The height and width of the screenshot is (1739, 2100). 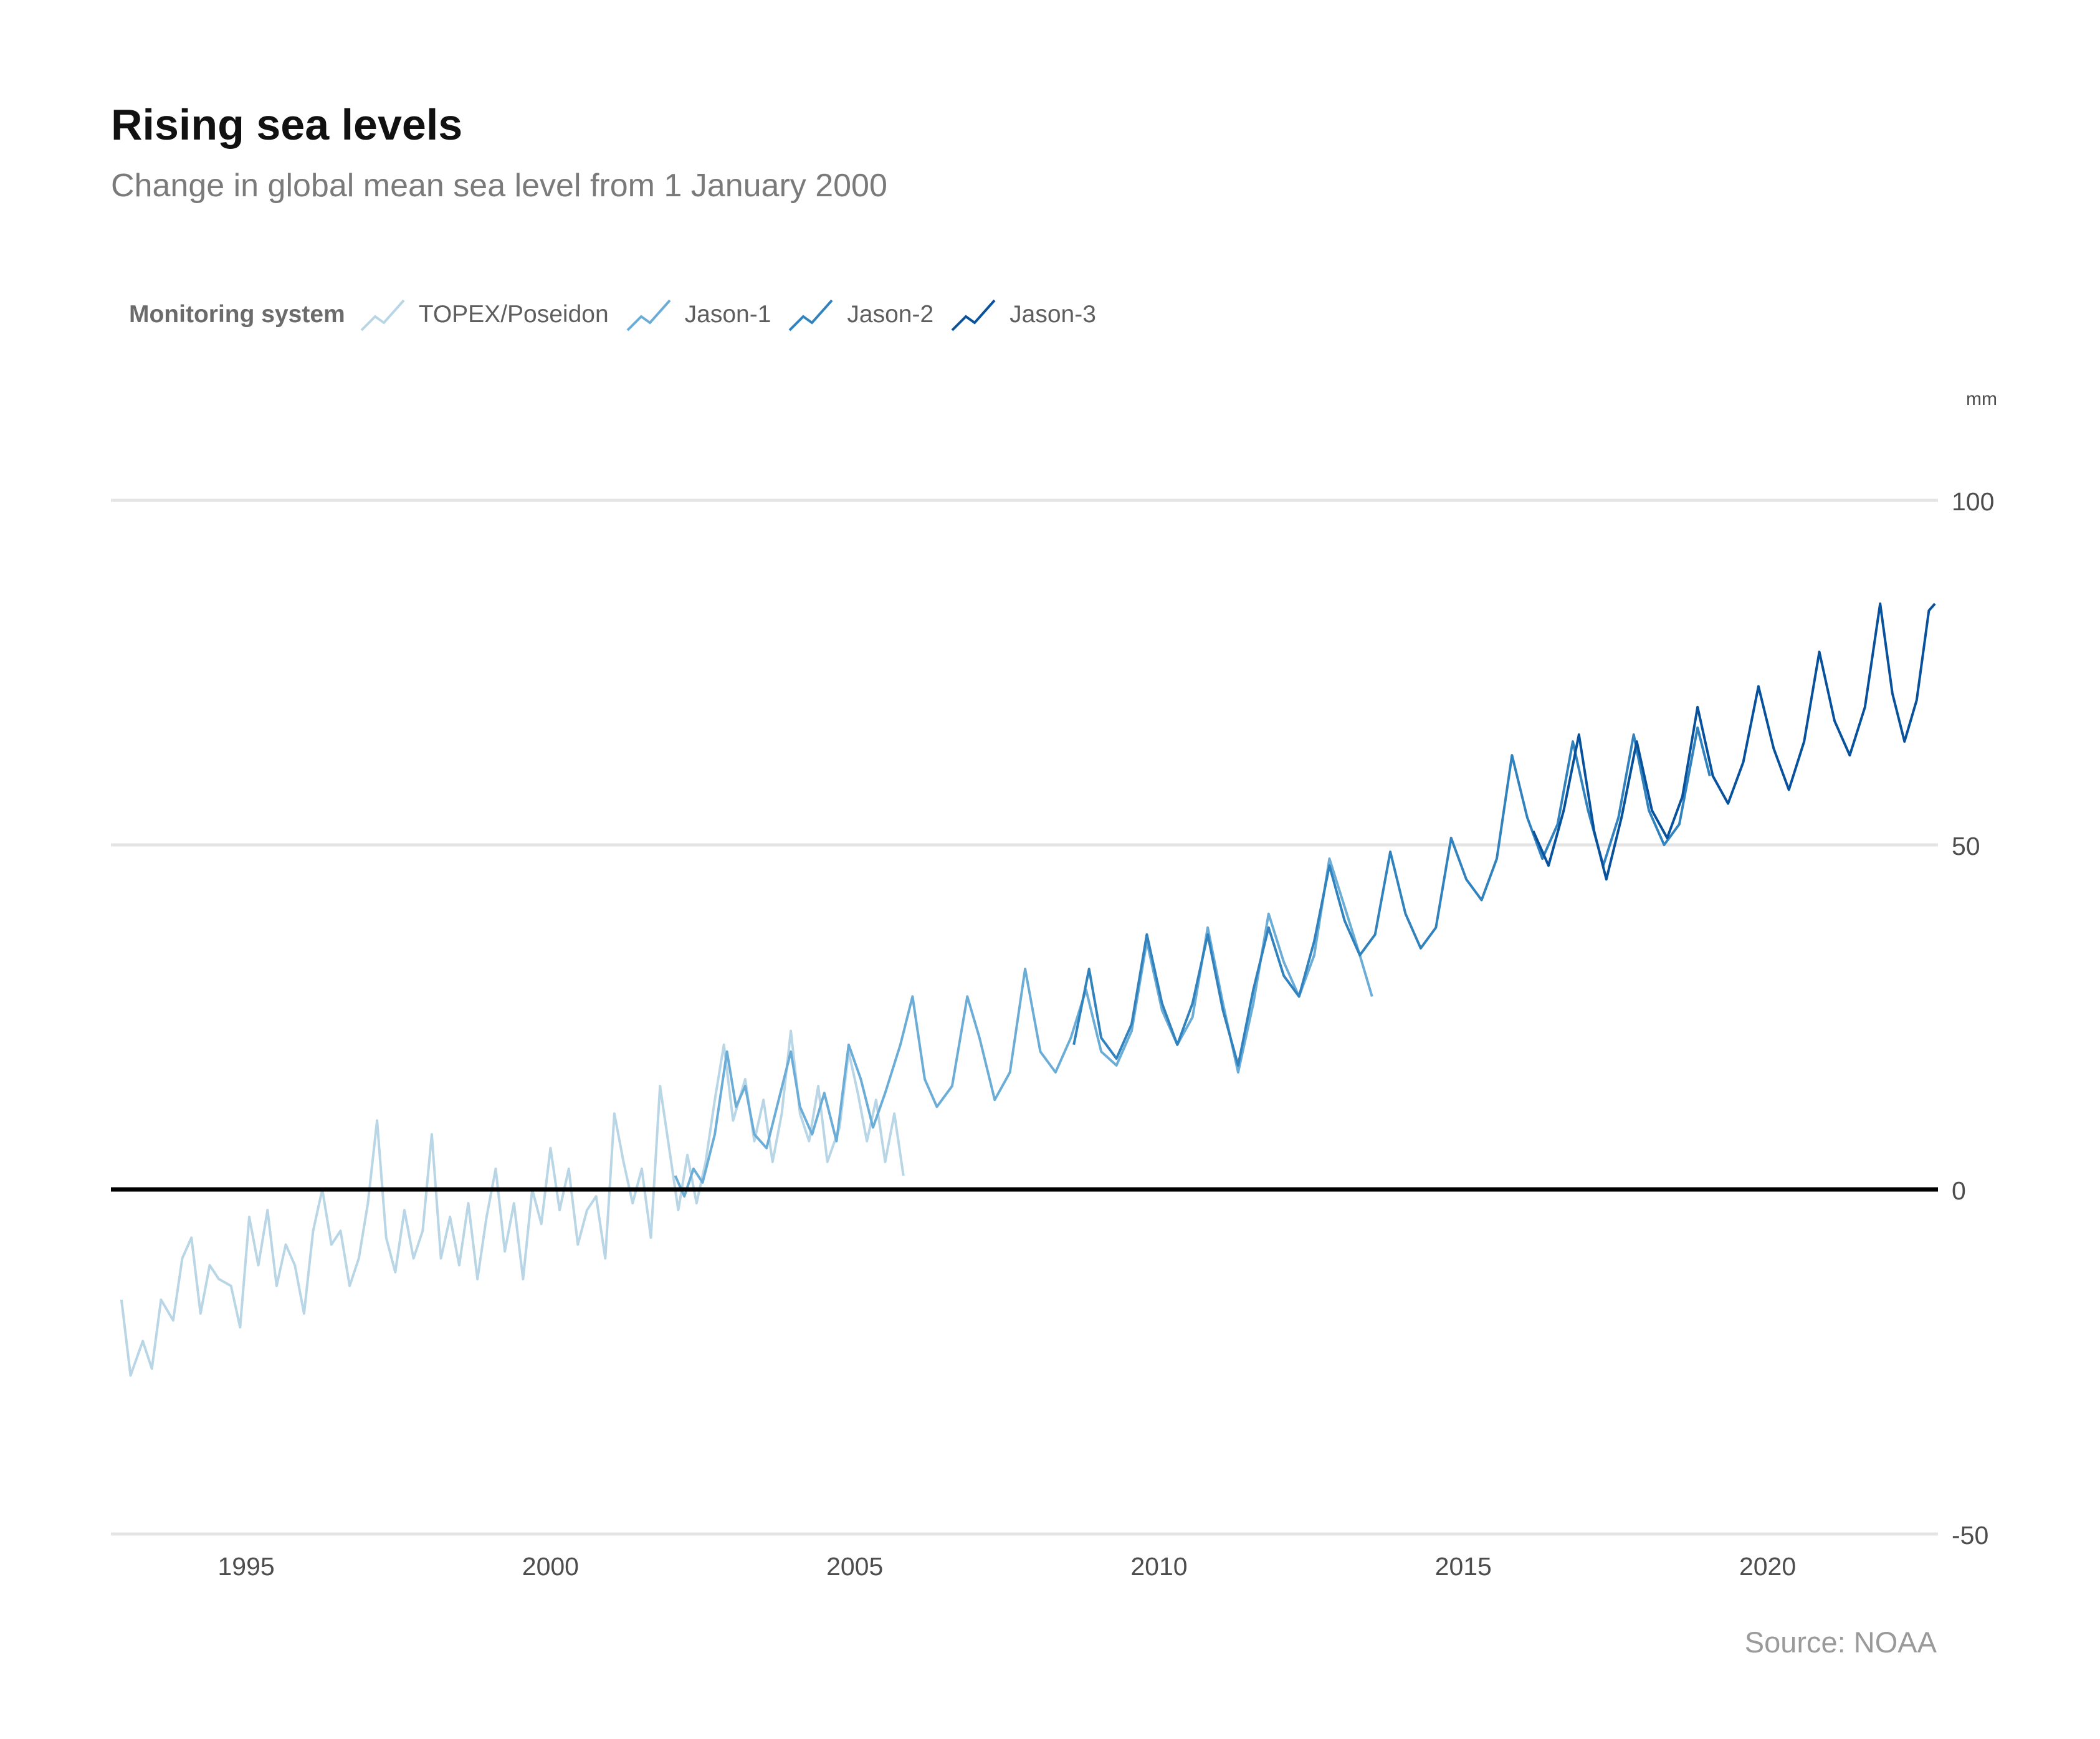 I want to click on x-tick-label: 2005, so click(x=854, y=1566).